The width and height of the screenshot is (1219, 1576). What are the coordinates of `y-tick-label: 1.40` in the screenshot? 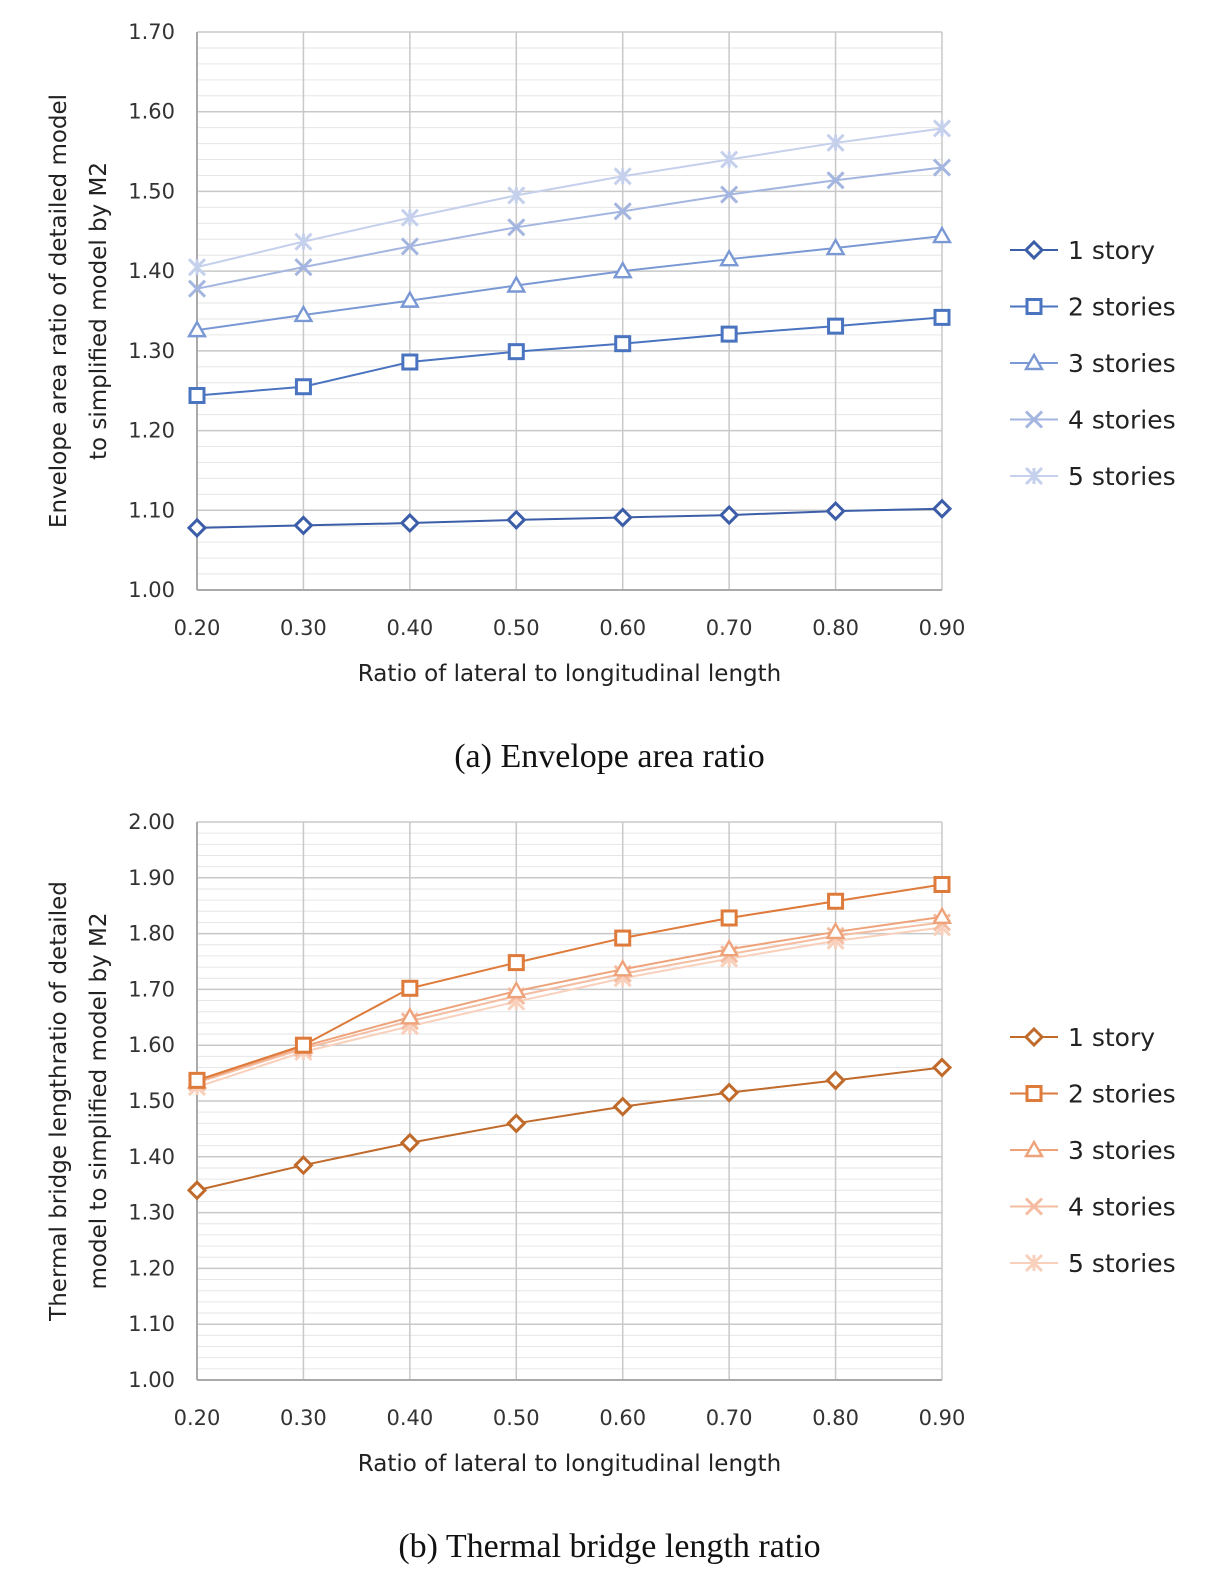 It's located at (151, 1157).